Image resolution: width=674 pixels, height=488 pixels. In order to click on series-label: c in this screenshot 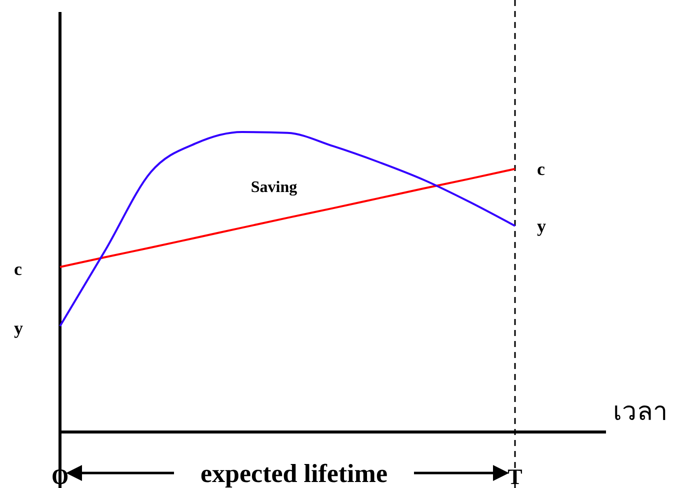, I will do `click(541, 168)`.